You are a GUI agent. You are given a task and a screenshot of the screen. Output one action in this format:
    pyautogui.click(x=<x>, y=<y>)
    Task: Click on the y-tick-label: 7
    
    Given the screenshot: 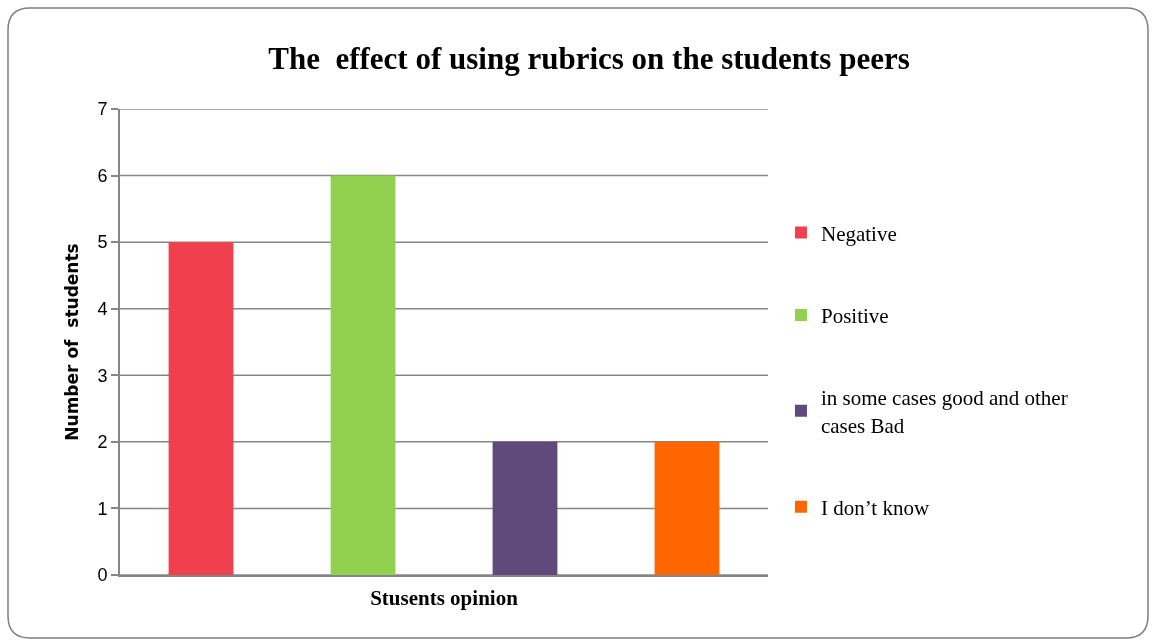 What is the action you would take?
    pyautogui.click(x=102, y=109)
    